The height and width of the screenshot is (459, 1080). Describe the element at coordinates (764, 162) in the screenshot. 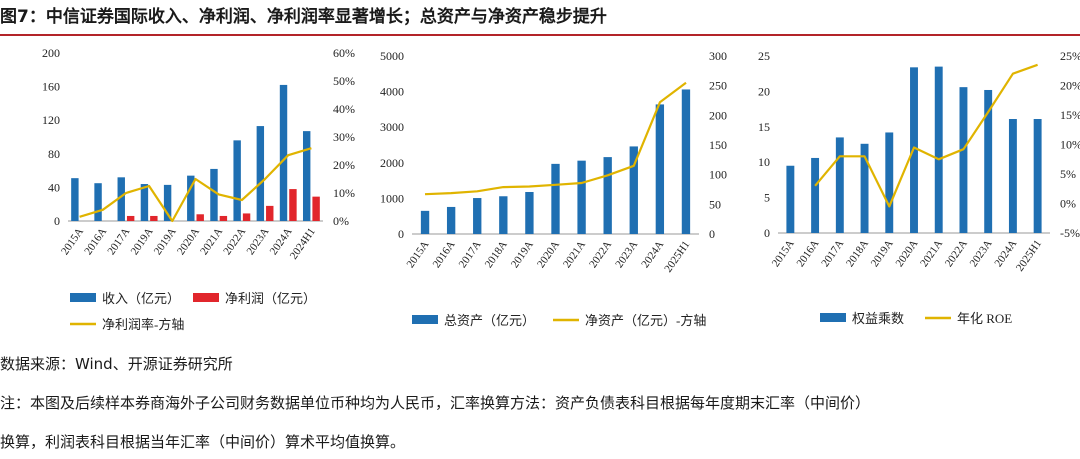

I see `left-tick-label: 10` at that location.